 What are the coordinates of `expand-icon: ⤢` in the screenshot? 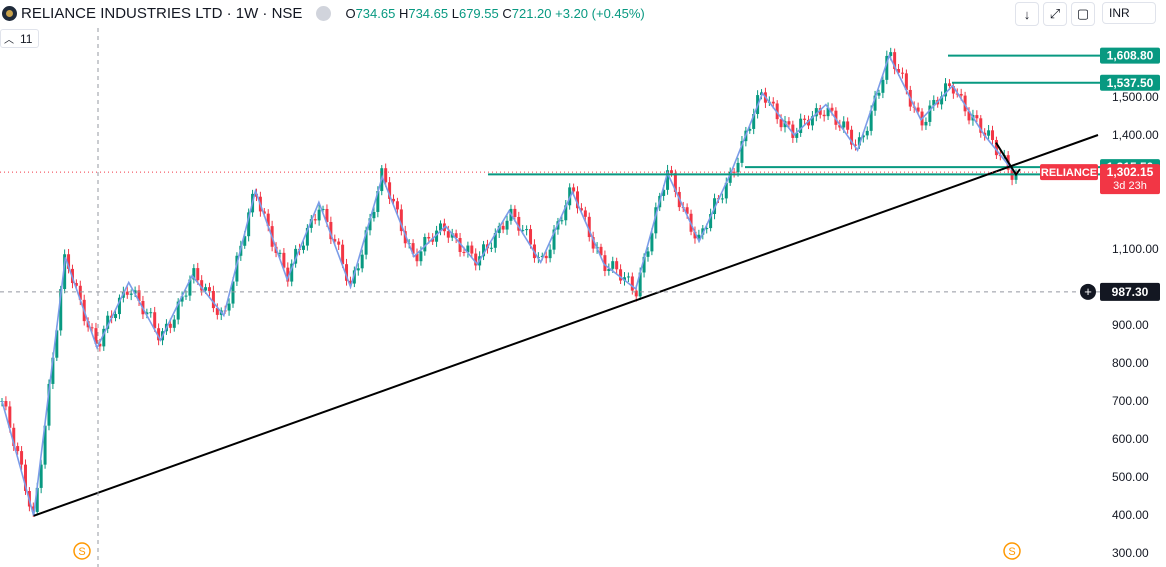 It's located at (1055, 14).